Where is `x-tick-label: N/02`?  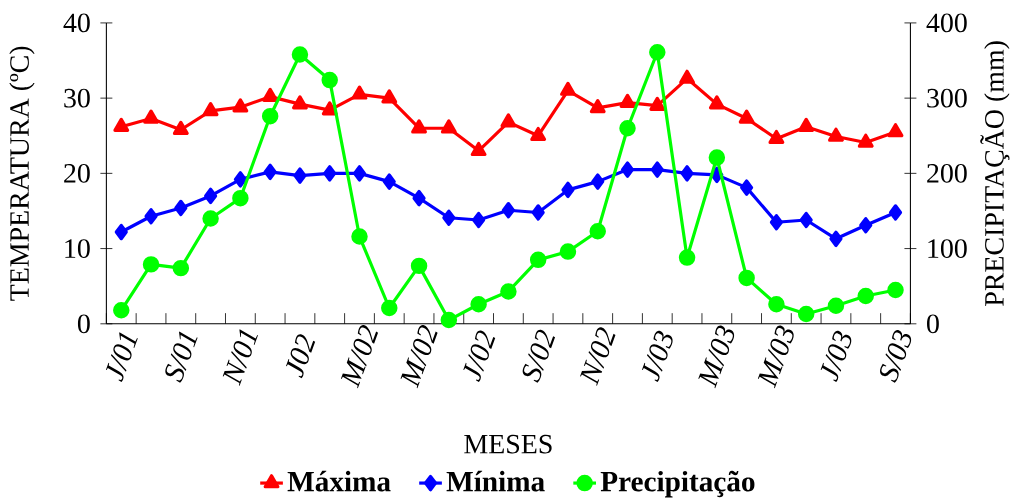
x-tick-label: N/02 is located at coordinates (598, 357).